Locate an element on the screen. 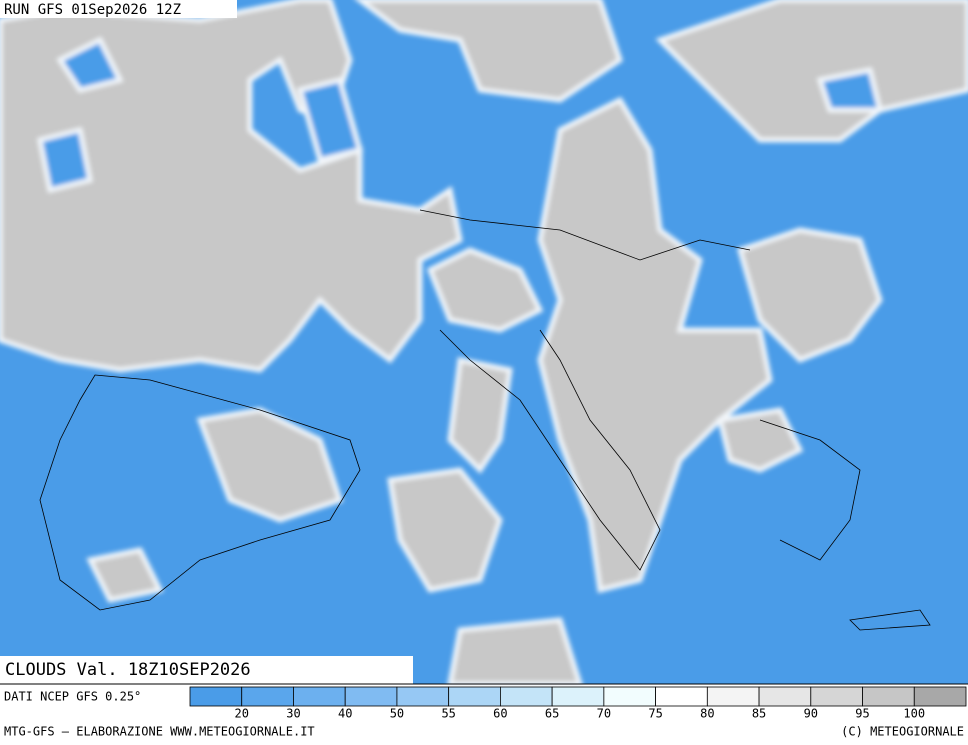  title-box is located at coordinates (206, 670).